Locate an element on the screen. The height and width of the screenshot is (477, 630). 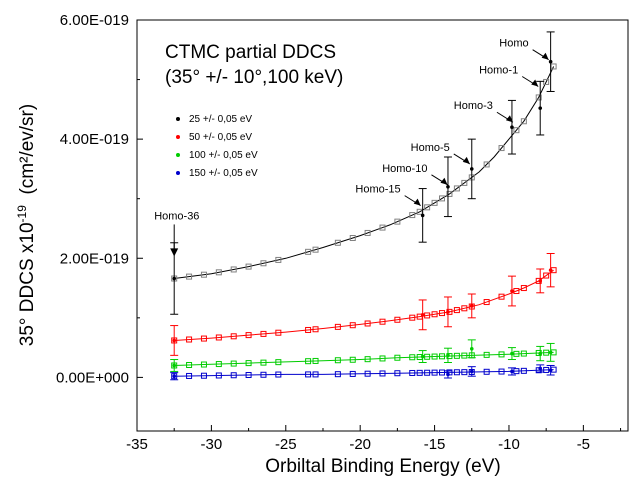
annotation-label: Homo-3 is located at coordinates (473, 106).